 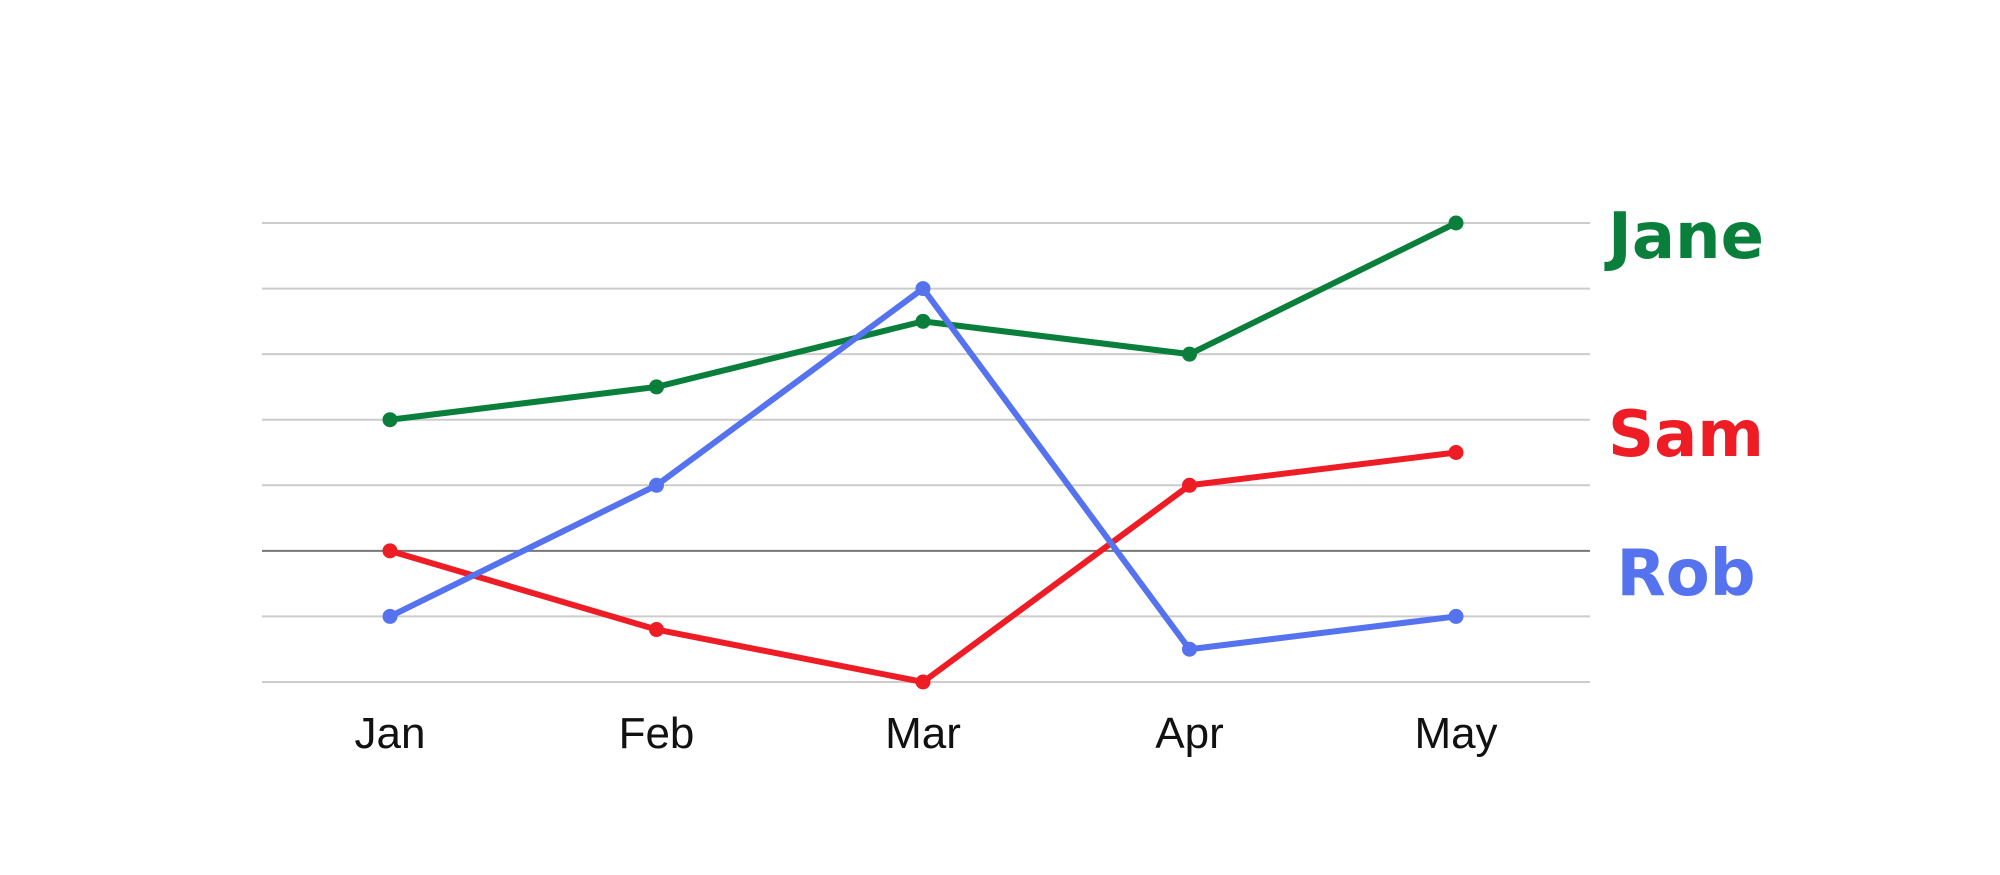 I want to click on x-tick-label: Apr, so click(x=1189, y=733).